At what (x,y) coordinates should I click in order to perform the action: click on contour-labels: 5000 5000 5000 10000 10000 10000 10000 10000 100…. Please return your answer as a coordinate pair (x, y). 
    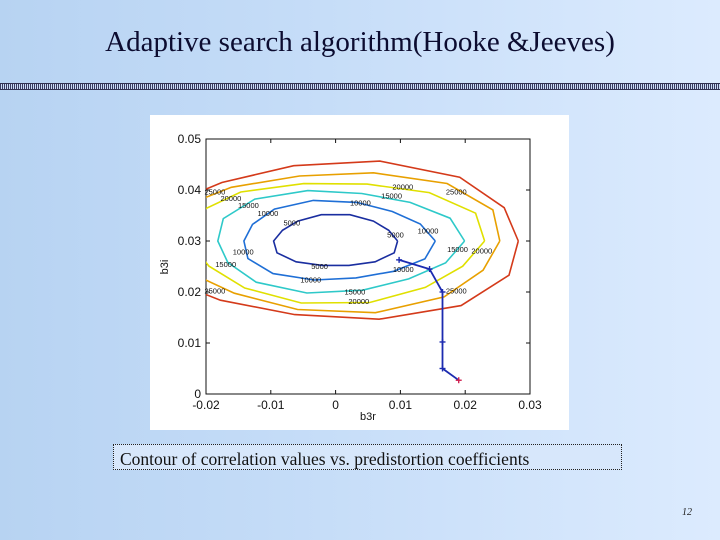
    Looking at the image, I should click on (348, 245).